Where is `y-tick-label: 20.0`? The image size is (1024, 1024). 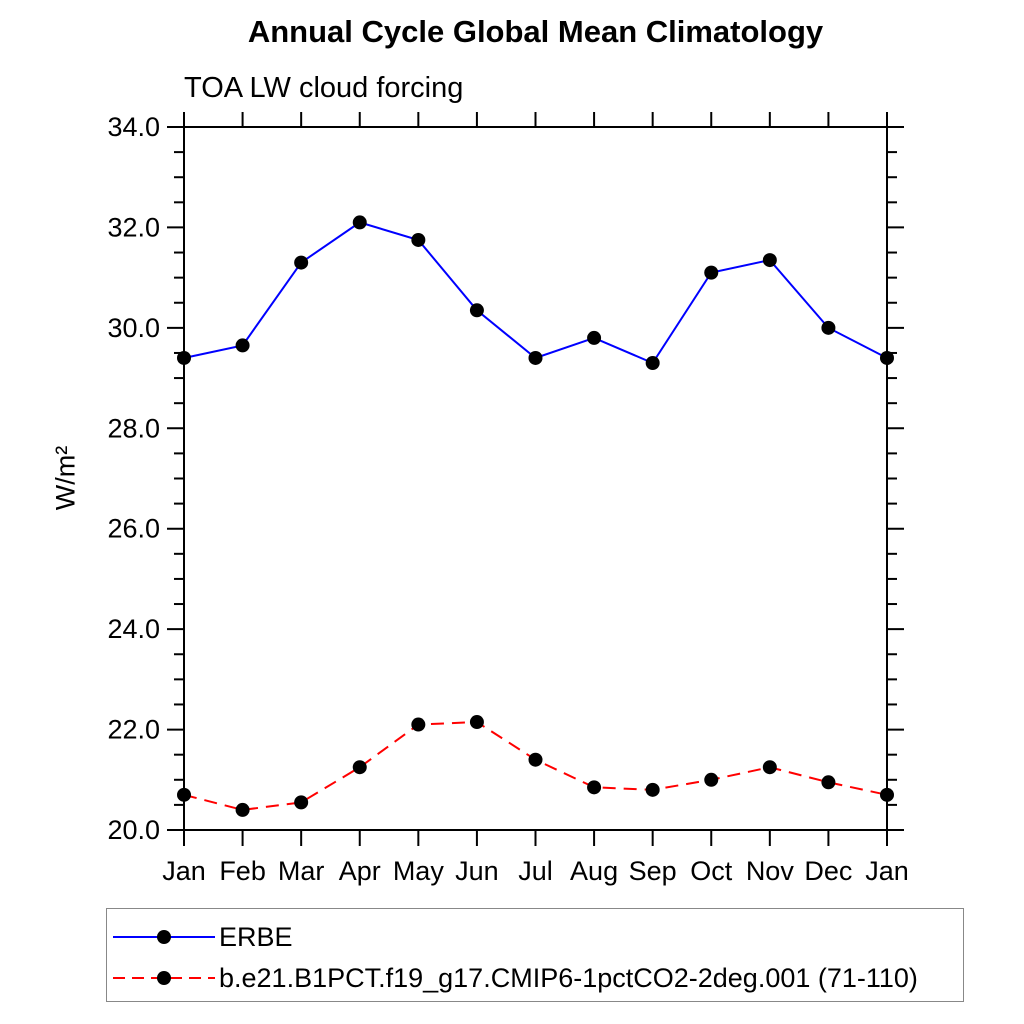
y-tick-label: 20.0 is located at coordinates (133, 830).